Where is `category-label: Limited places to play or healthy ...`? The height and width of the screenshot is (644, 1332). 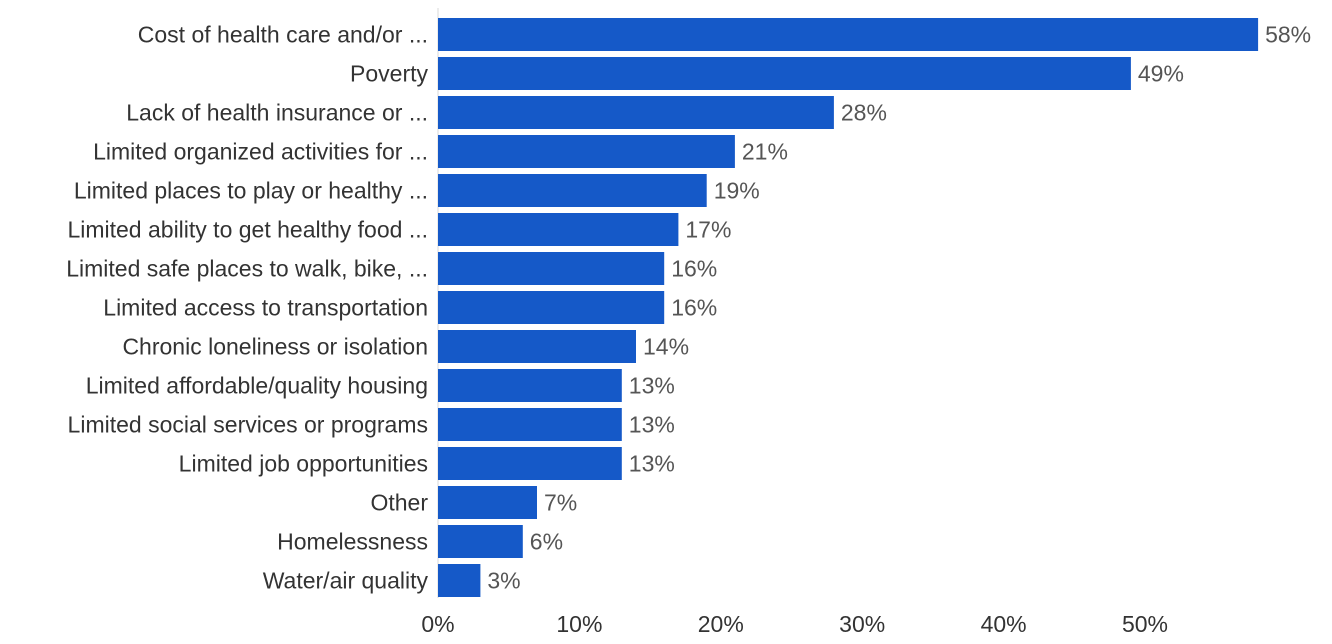
category-label: Limited places to play or healthy ... is located at coordinates (251, 191).